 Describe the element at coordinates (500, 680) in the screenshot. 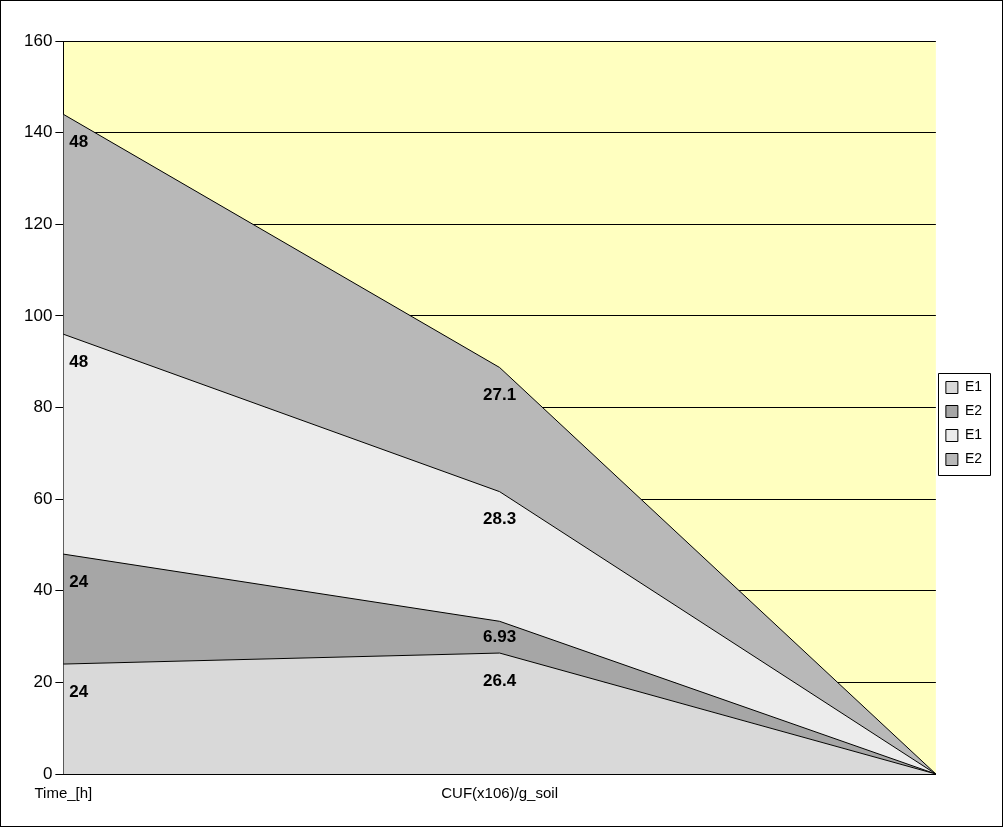

I see `data-label: 26.4` at that location.